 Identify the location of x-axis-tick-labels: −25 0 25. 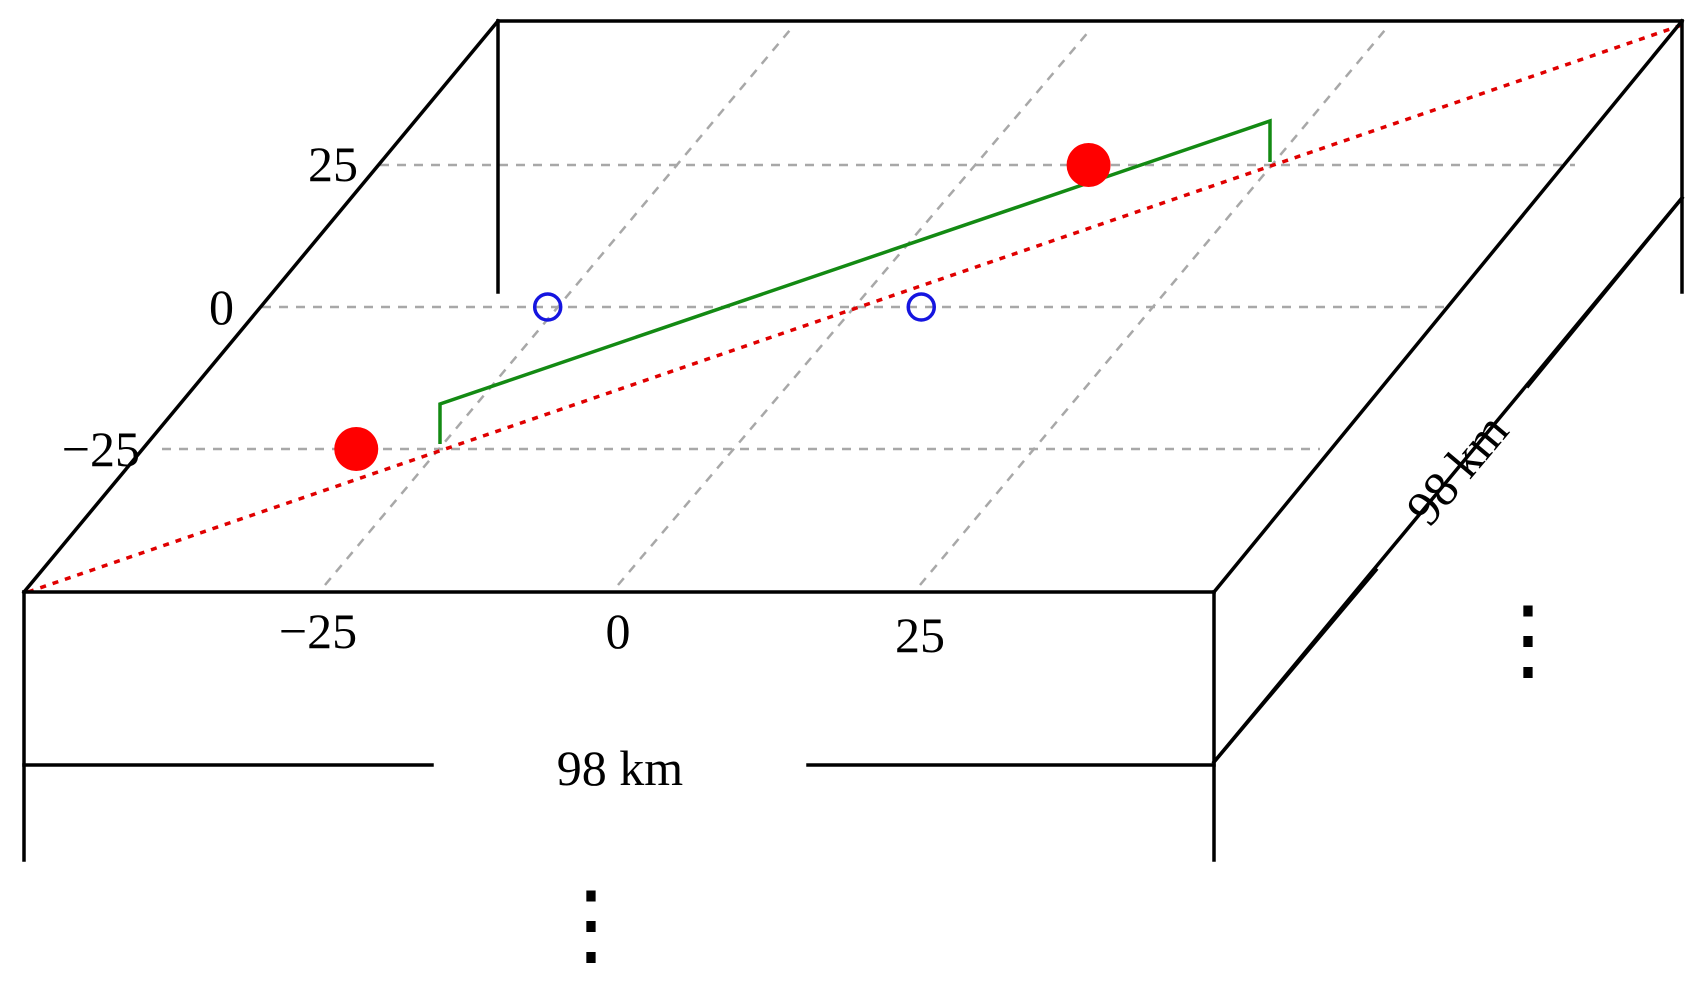
(612, 633).